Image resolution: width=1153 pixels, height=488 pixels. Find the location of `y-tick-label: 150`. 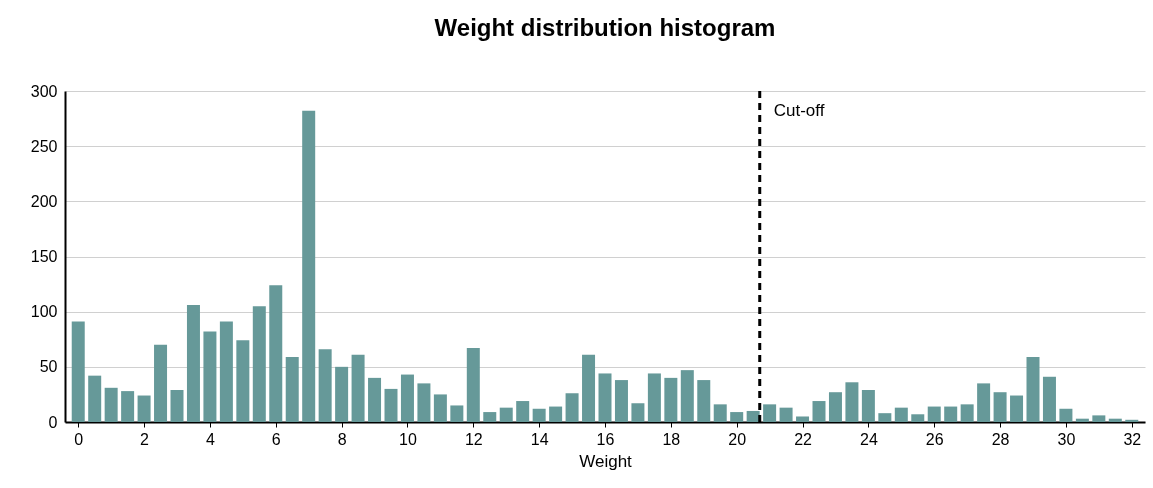

y-tick-label: 150 is located at coordinates (44, 256).